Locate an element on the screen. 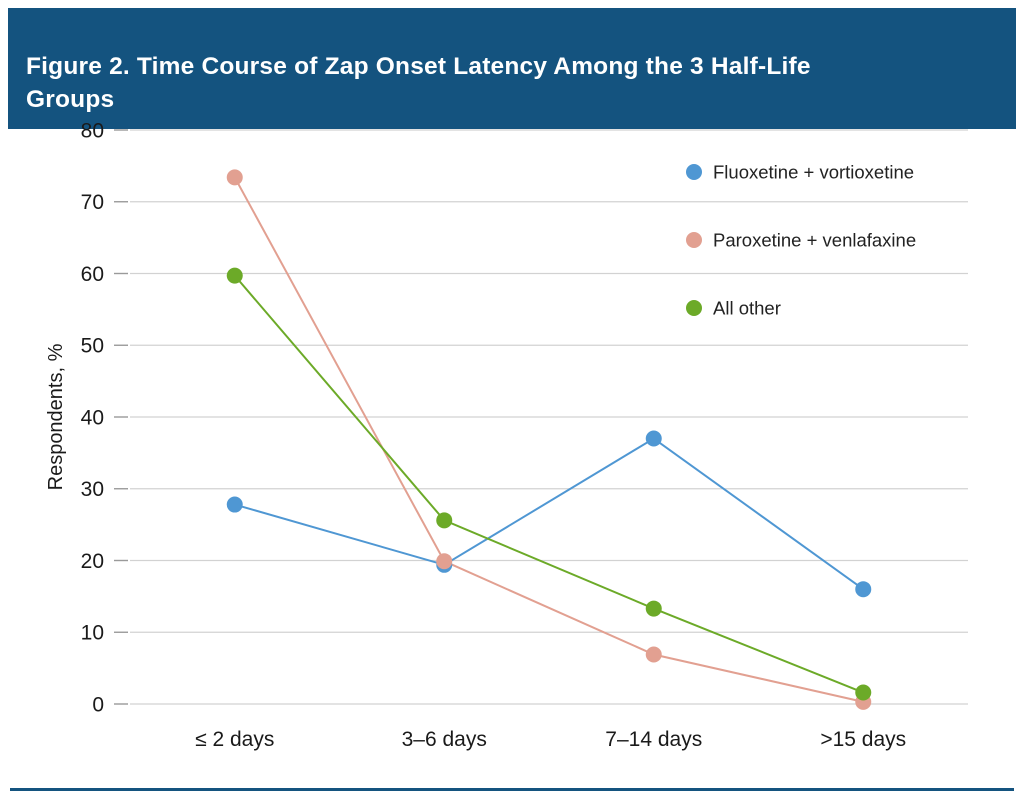 Image resolution: width=1024 pixels, height=804 pixels. y-tick-label: 80 is located at coordinates (92, 130).